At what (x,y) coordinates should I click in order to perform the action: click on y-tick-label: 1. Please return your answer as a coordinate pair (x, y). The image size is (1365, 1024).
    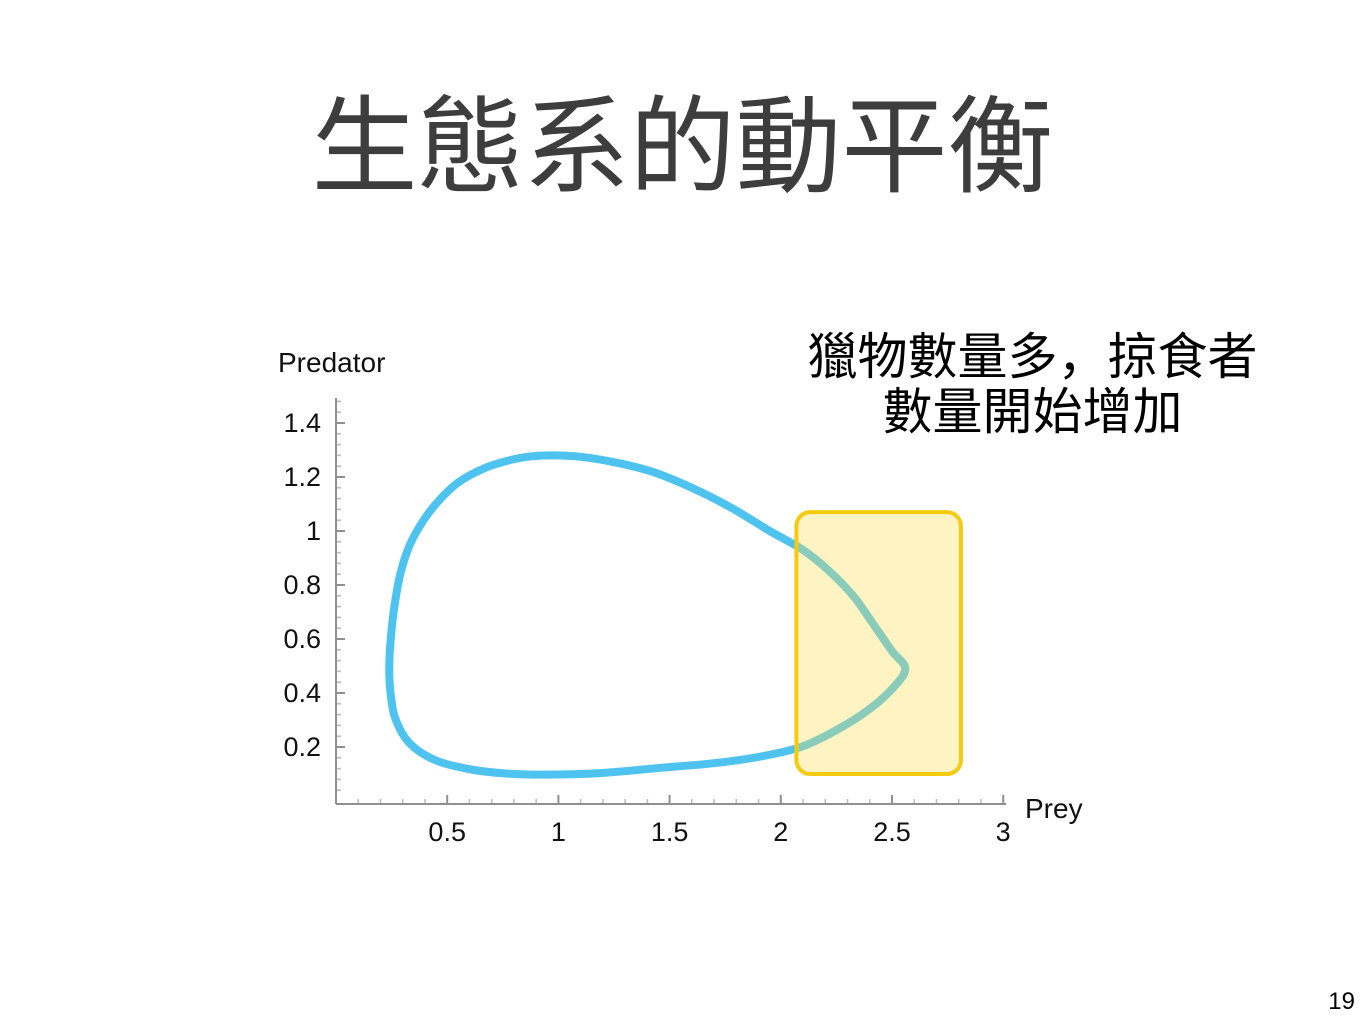
    Looking at the image, I should click on (313, 531).